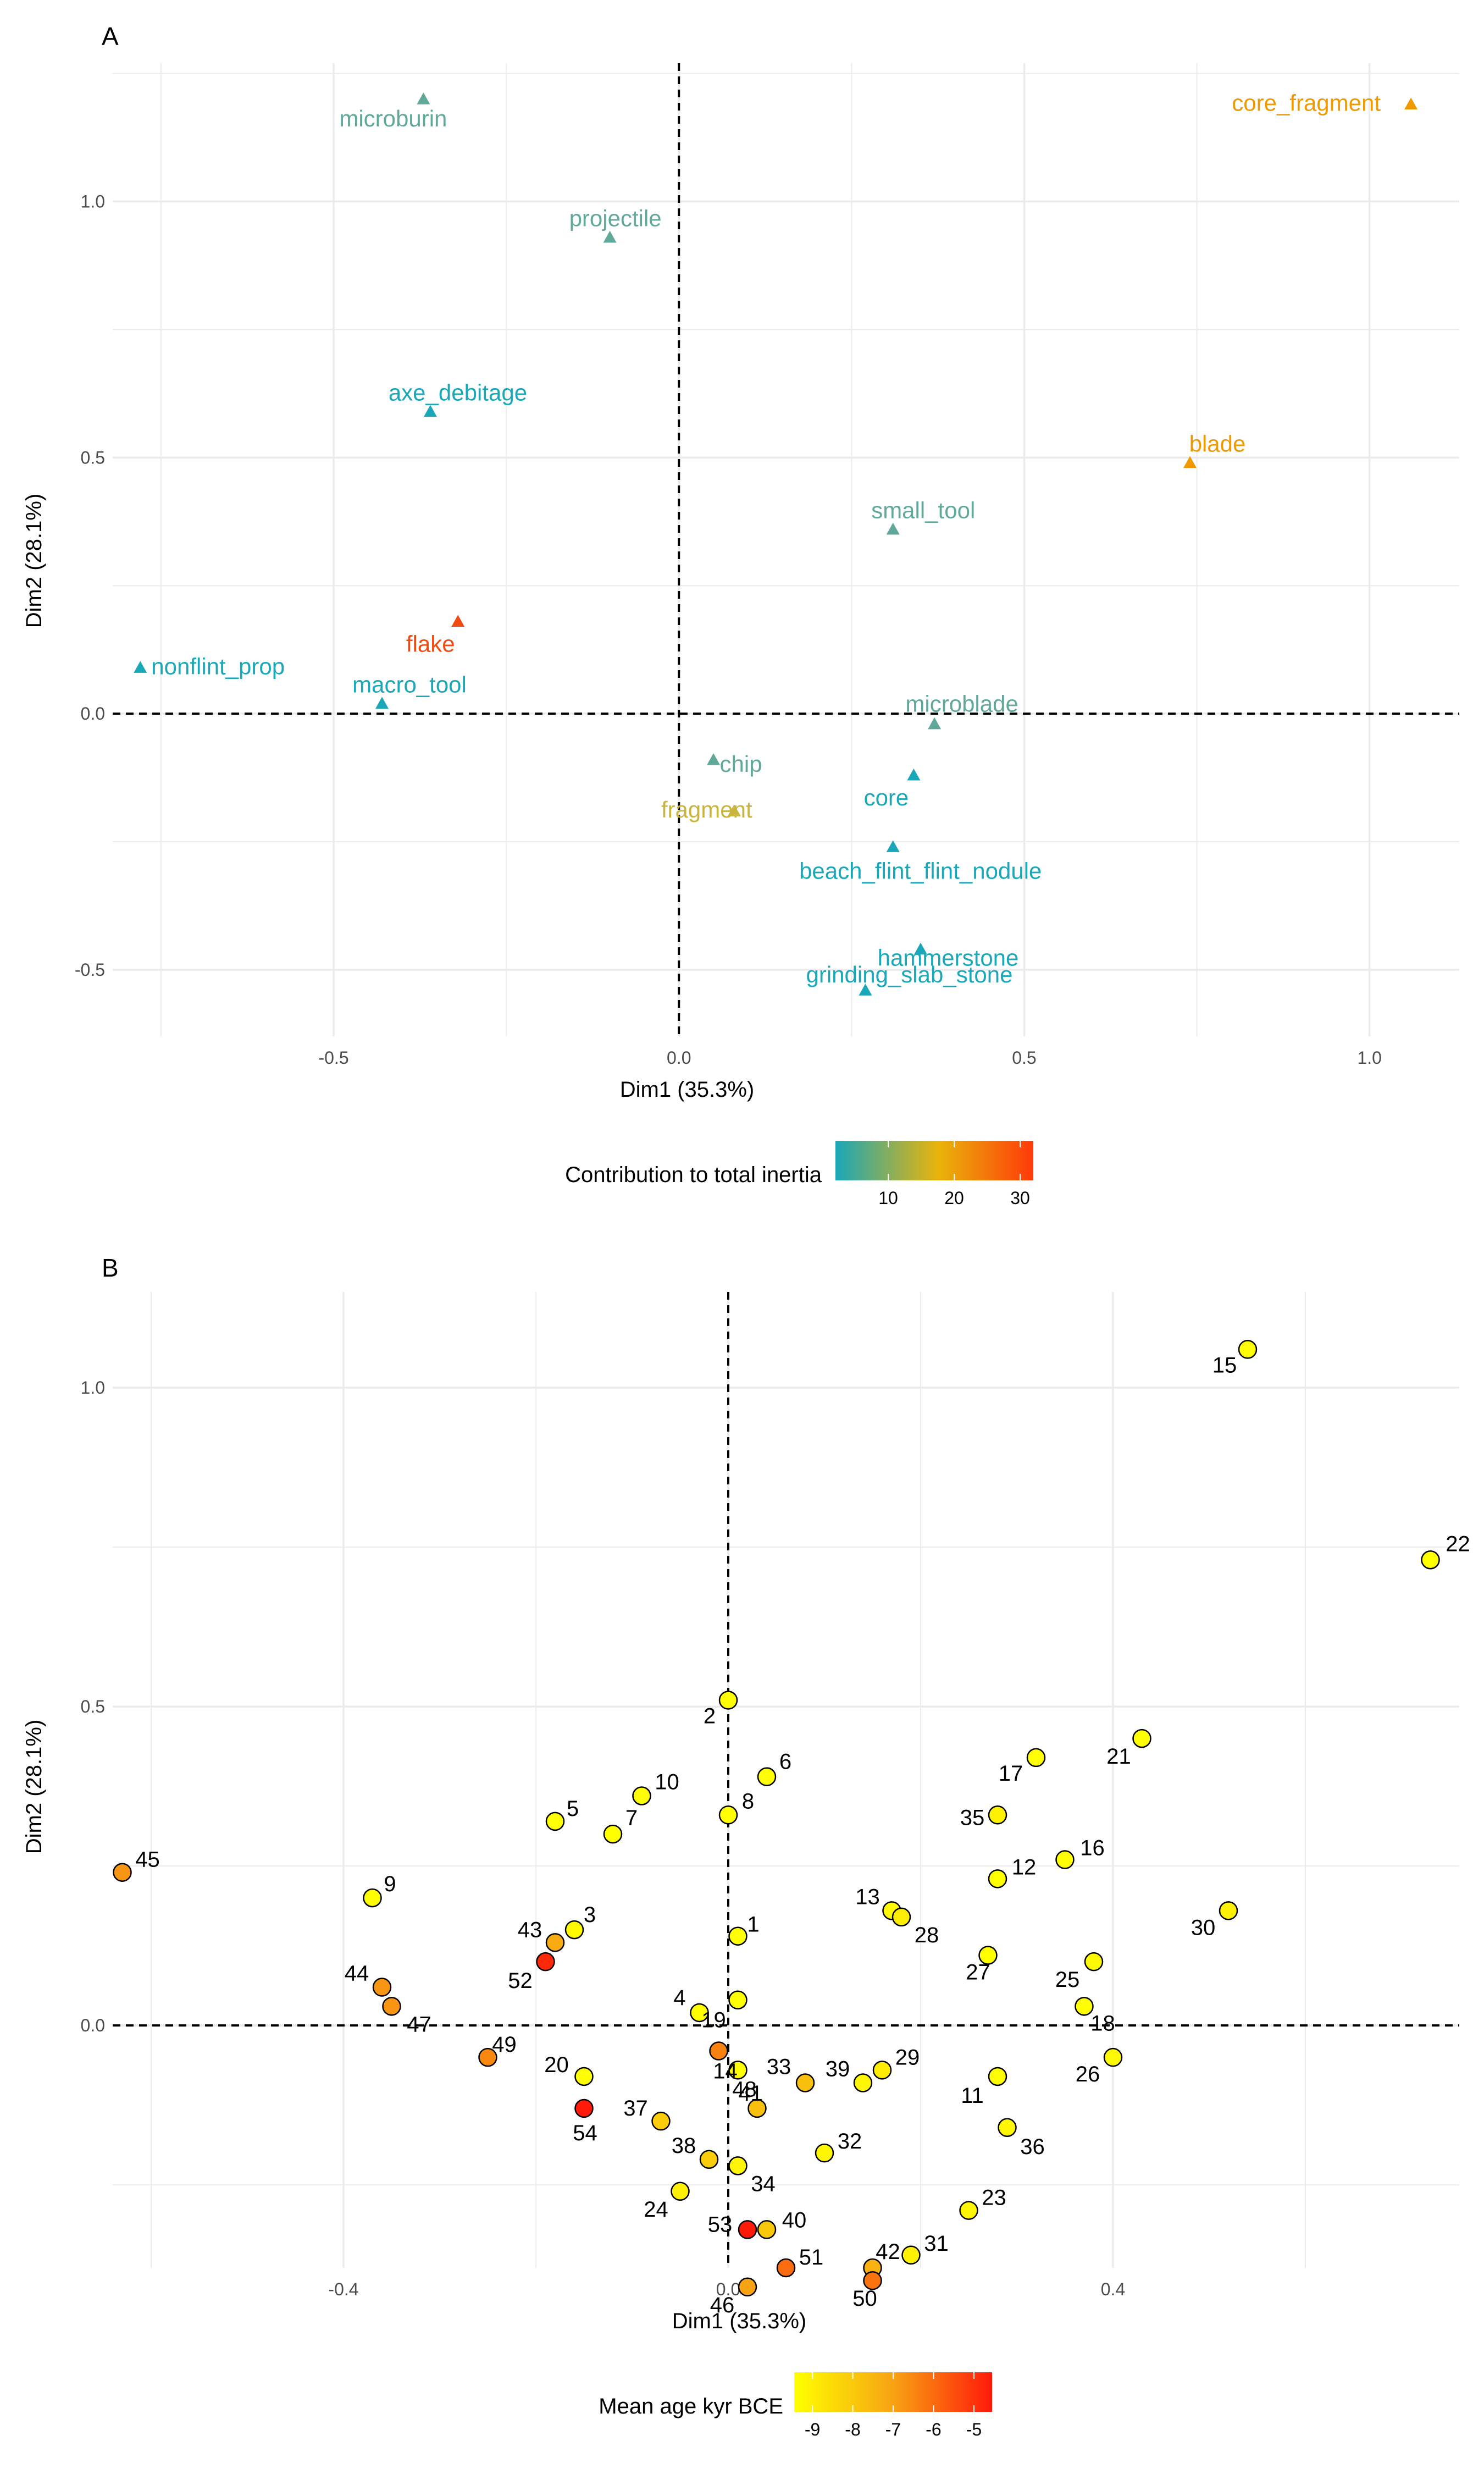 Image resolution: width=1484 pixels, height=2474 pixels. I want to click on point-label-21: 21, so click(1118, 1757).